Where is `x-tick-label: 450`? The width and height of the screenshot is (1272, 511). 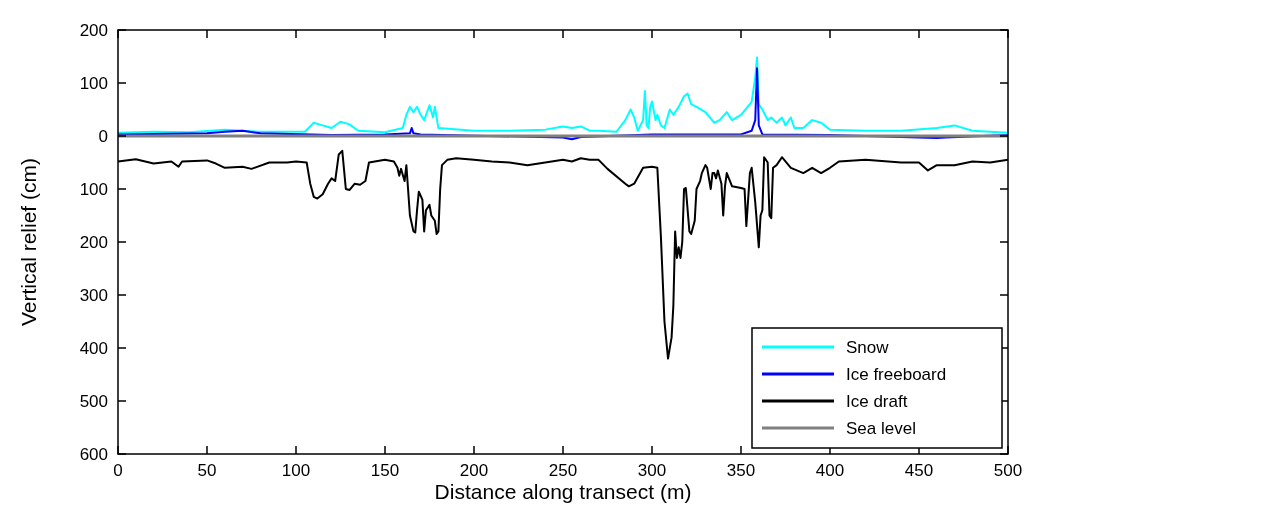 x-tick-label: 450 is located at coordinates (919, 470).